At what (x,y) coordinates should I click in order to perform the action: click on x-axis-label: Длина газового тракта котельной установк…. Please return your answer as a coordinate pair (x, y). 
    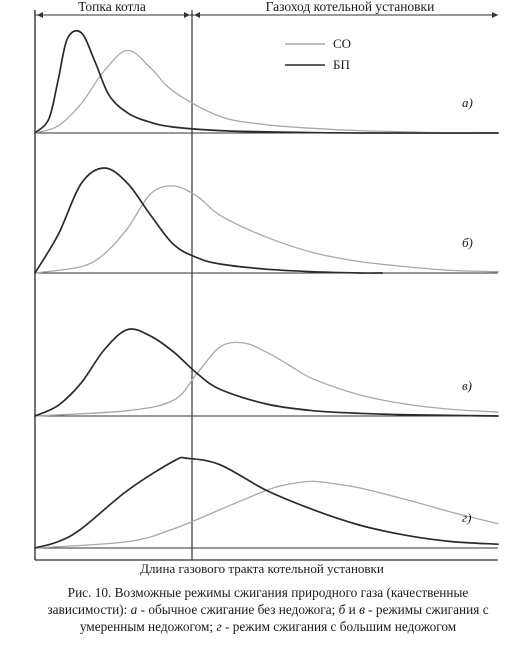
    Looking at the image, I should click on (262, 568).